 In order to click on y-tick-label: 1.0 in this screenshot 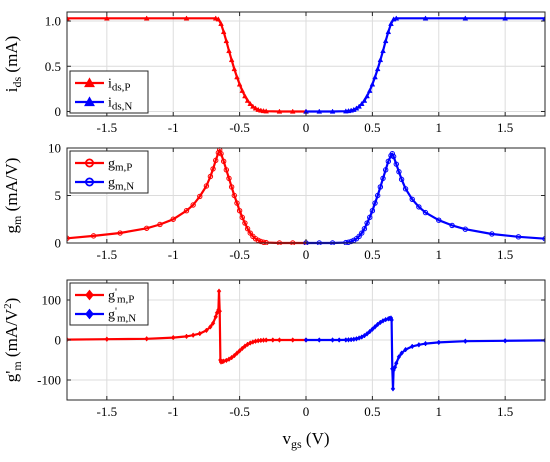, I will do `click(53, 21)`.